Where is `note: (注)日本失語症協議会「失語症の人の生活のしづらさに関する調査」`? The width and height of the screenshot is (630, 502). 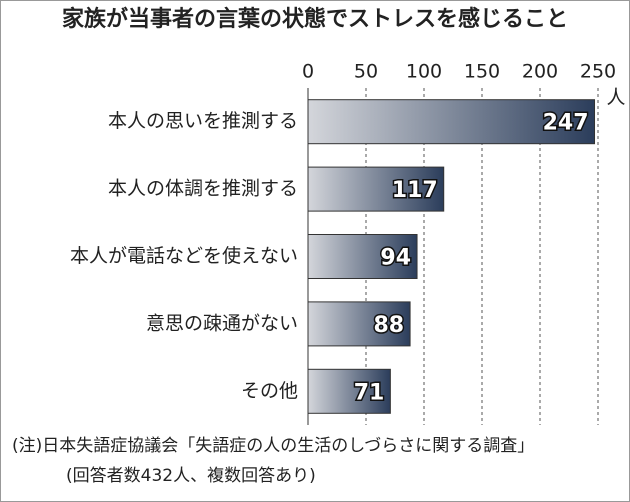 note: (注)日本失語症協議会「失語症の人の生活のしづらさに関する調査」 is located at coordinates (273, 446).